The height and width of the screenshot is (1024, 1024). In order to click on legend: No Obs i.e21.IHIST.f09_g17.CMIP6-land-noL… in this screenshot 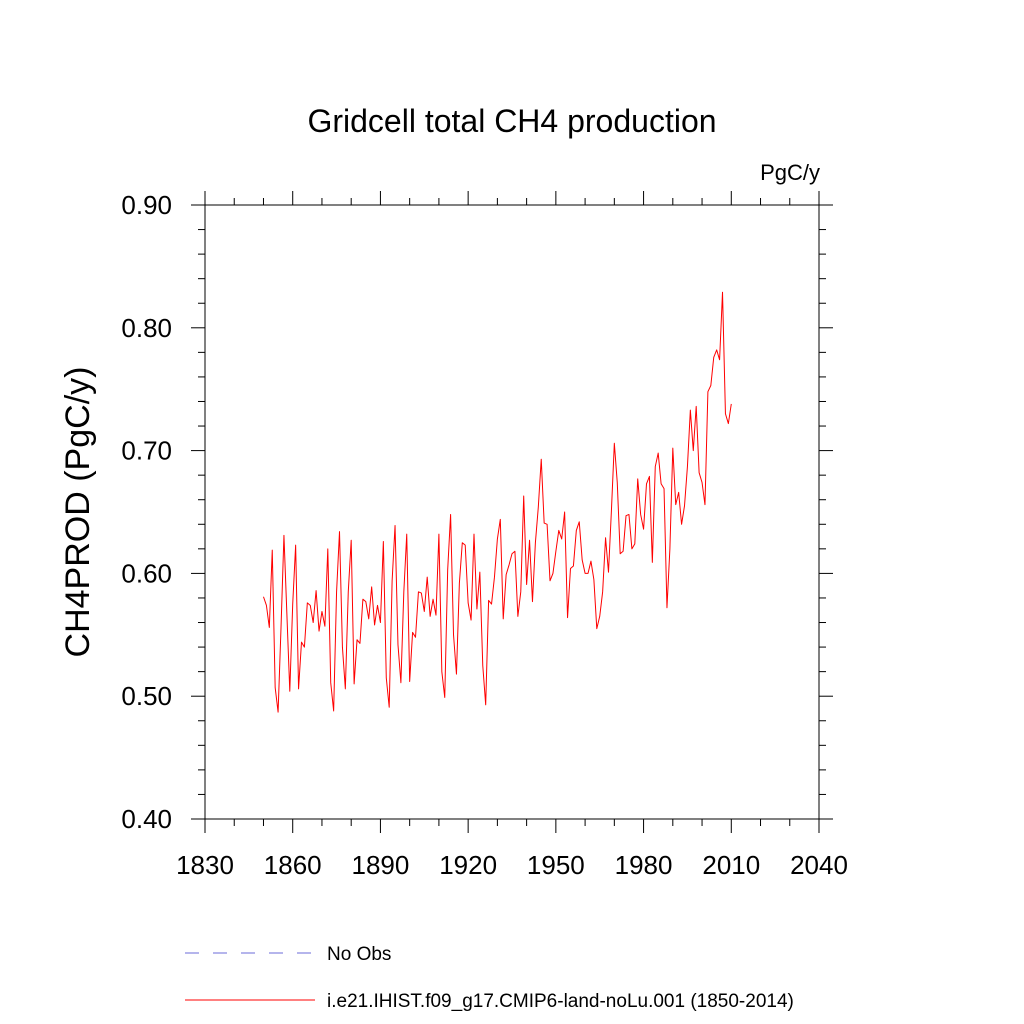, I will do `click(489, 978)`.